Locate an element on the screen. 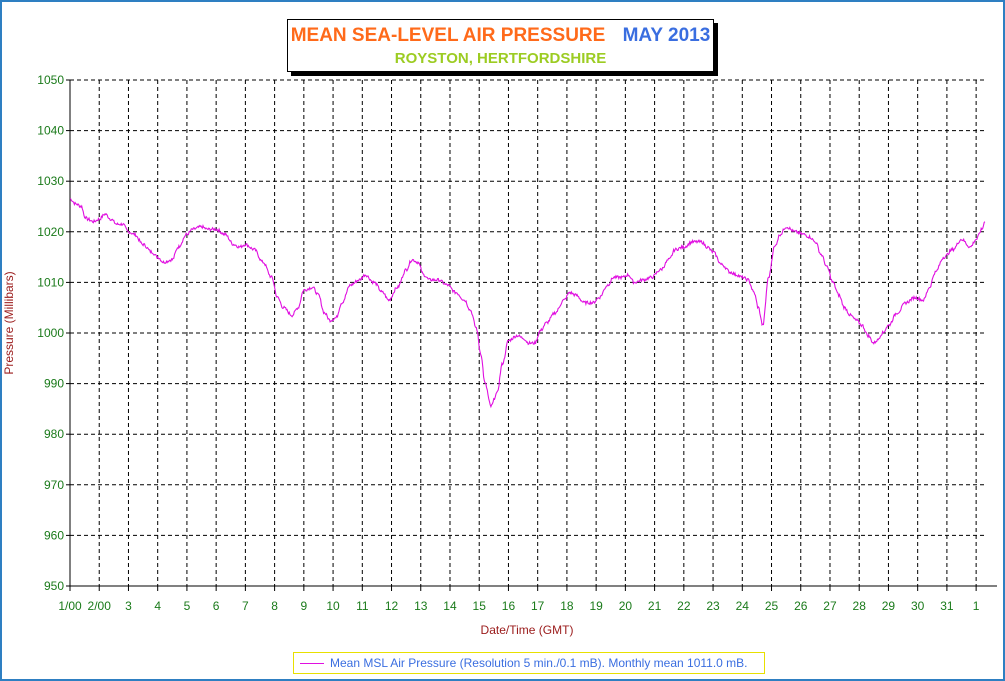 The width and height of the screenshot is (1005, 681). y-tick-label: 1000 is located at coordinates (50, 333).